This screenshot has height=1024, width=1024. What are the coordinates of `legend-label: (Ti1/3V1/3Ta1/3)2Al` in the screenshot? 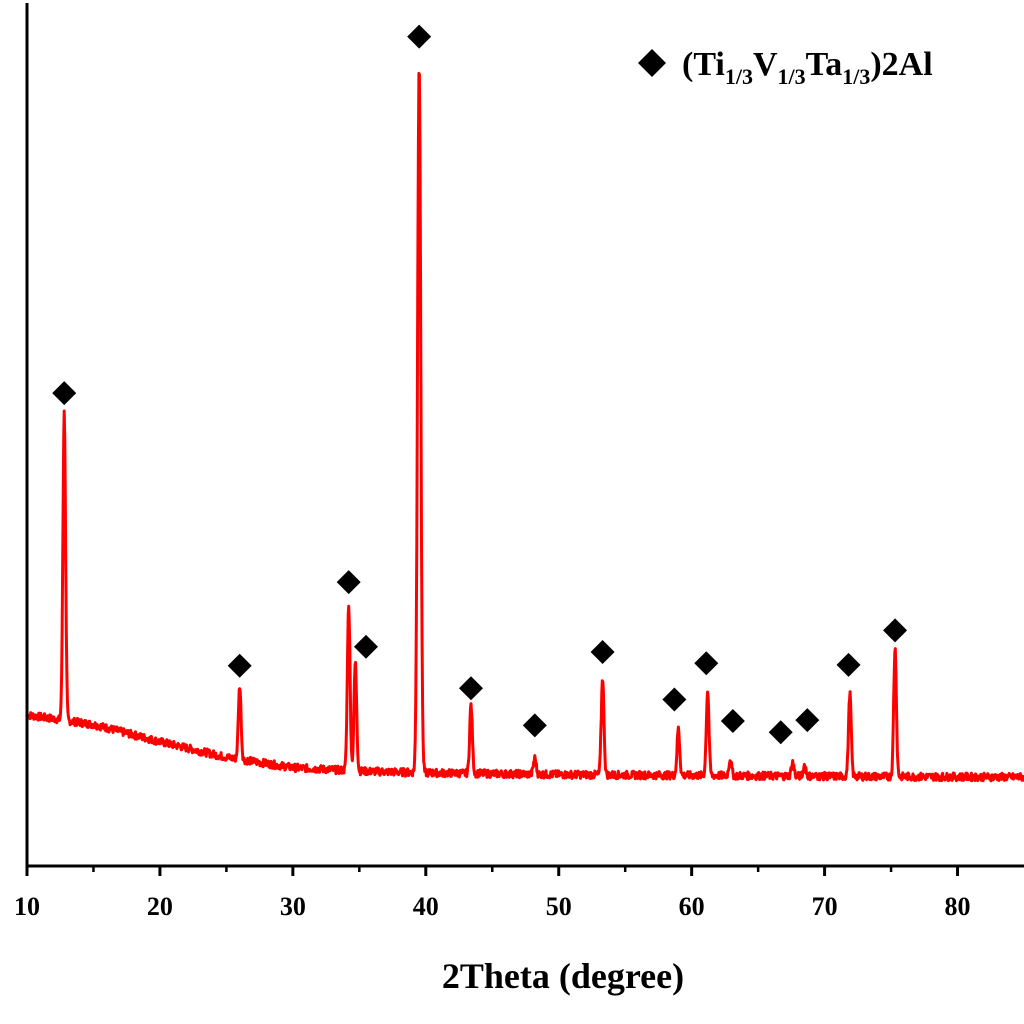 It's located at (807, 67).